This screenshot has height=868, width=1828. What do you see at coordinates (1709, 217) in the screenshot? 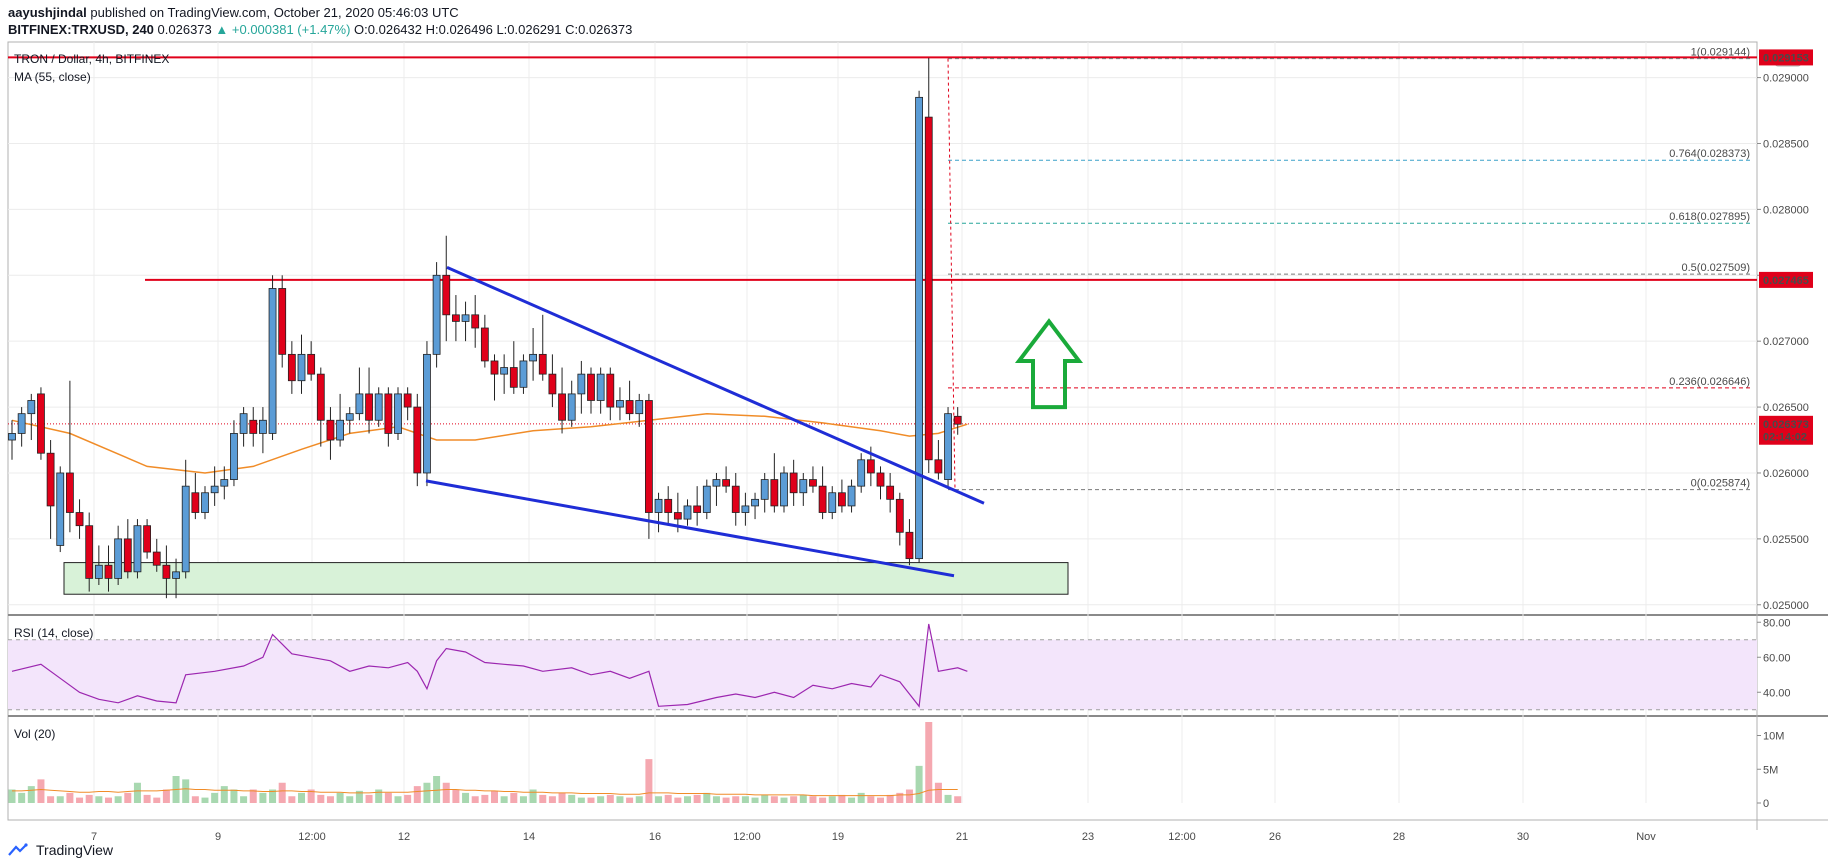
I see `fib-level-label: 0.618(0.027895)` at bounding box center [1709, 217].